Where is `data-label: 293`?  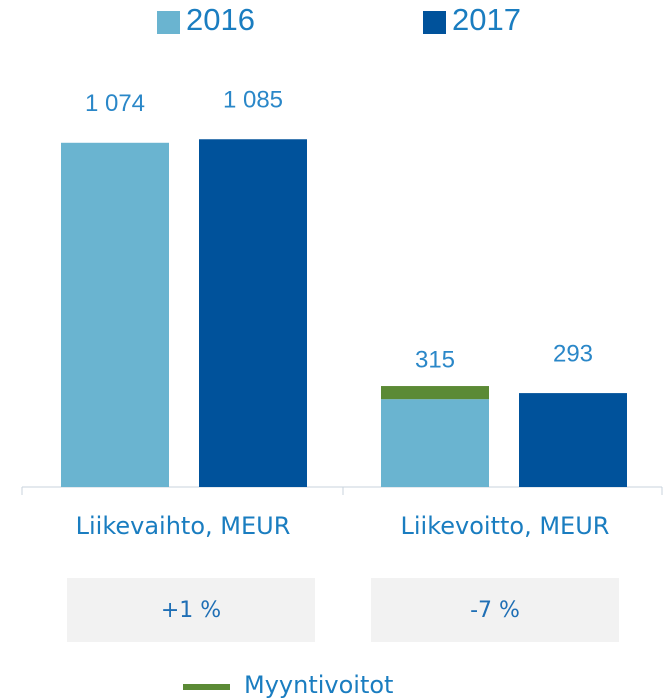 data-label: 293 is located at coordinates (573, 353).